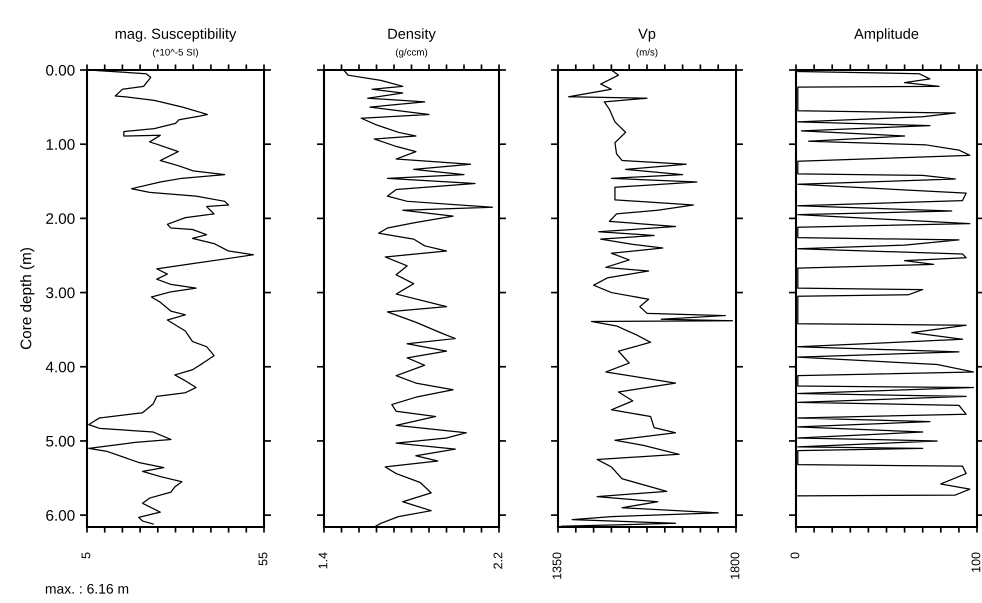 The width and height of the screenshot is (982, 603). What do you see at coordinates (27, 299) in the screenshot?
I see `y-axis-title: Core depth (m)` at bounding box center [27, 299].